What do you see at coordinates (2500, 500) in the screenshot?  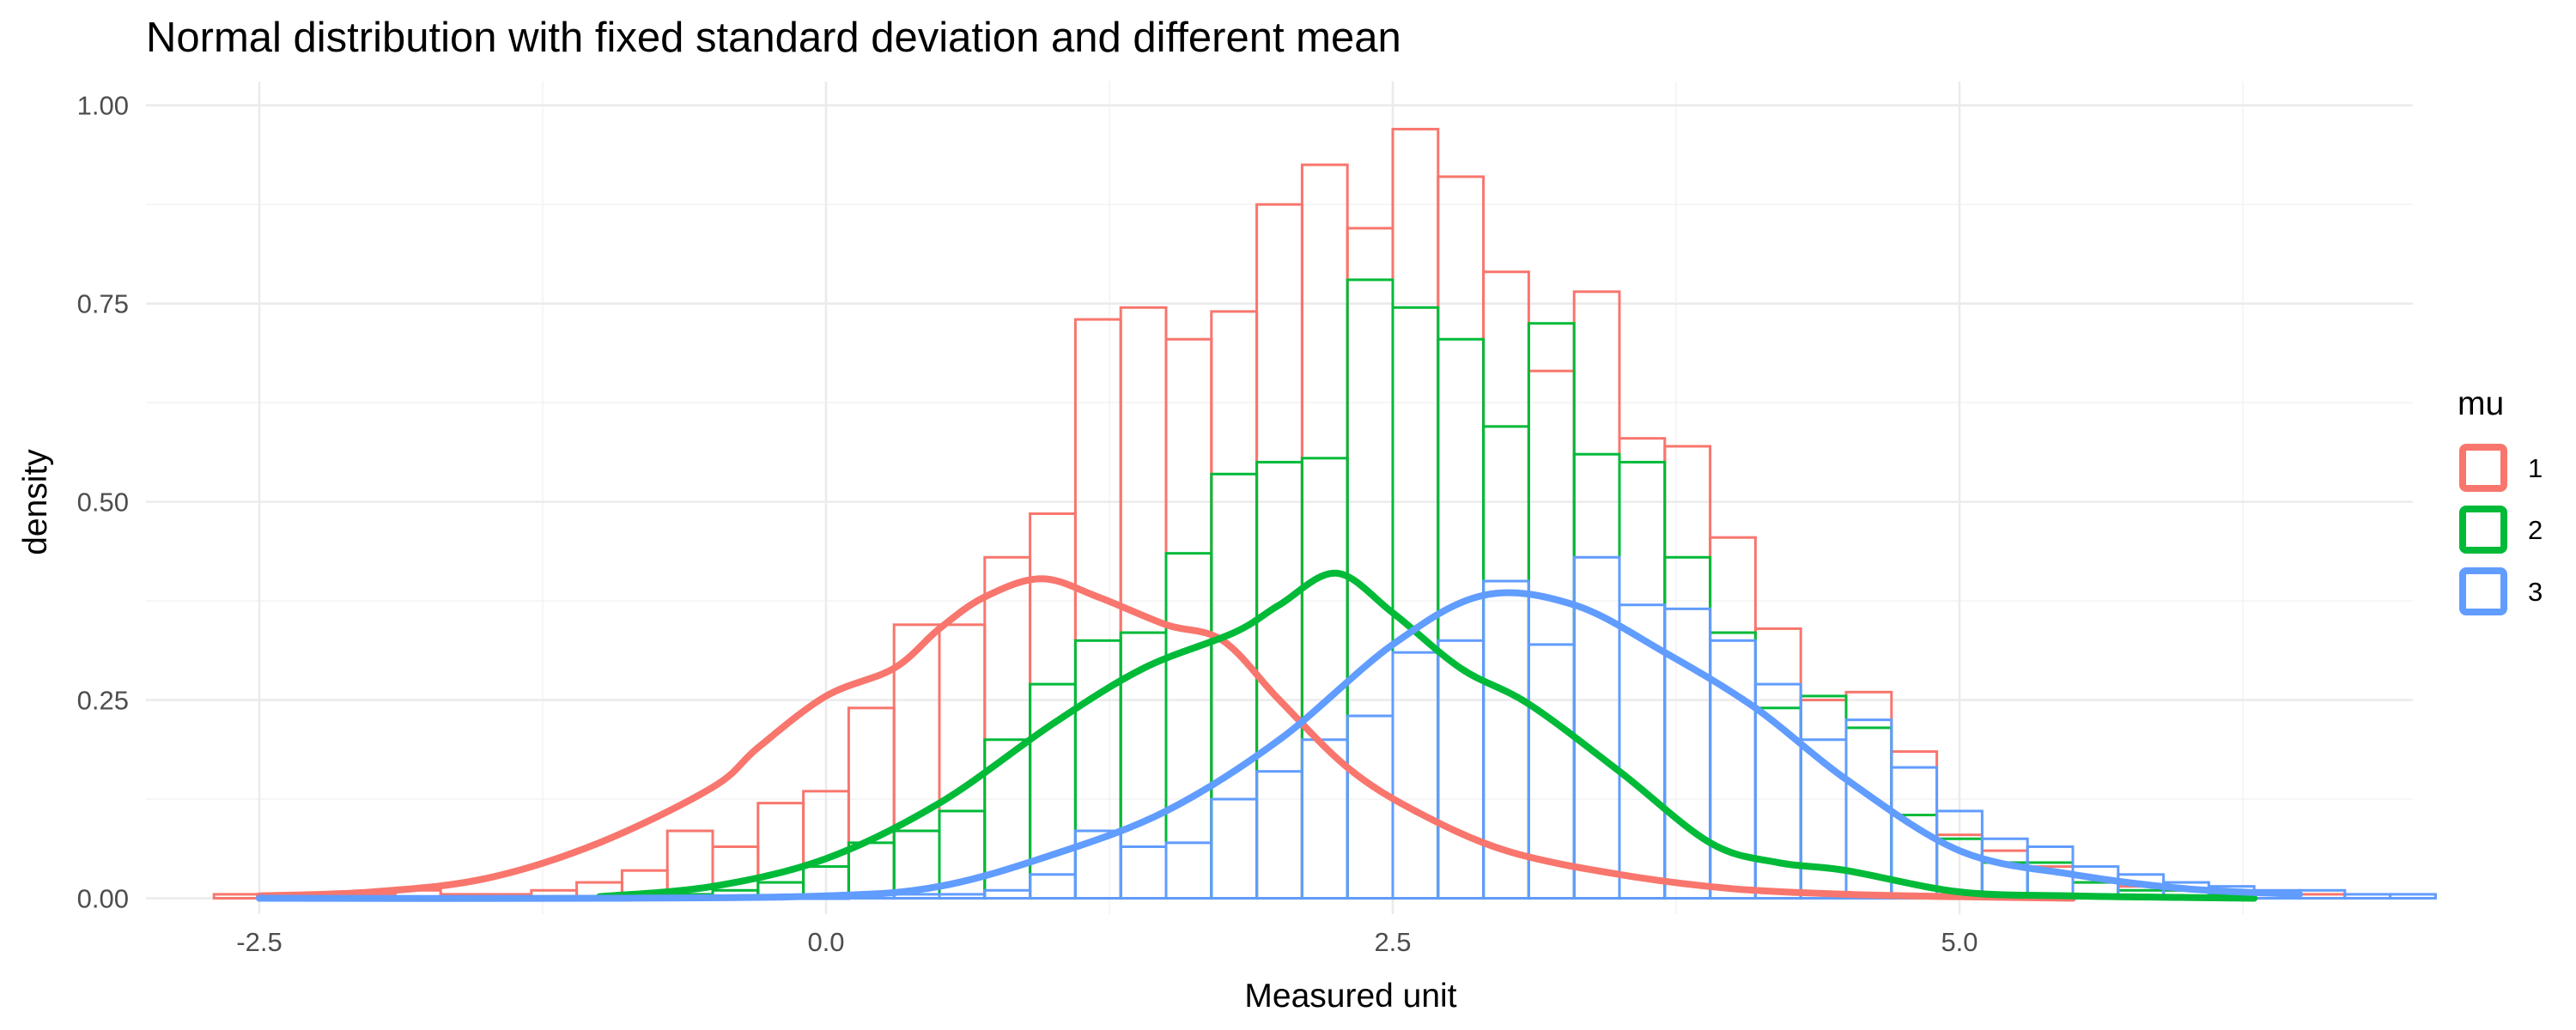 I see `legend: mu 1 2 3` at bounding box center [2500, 500].